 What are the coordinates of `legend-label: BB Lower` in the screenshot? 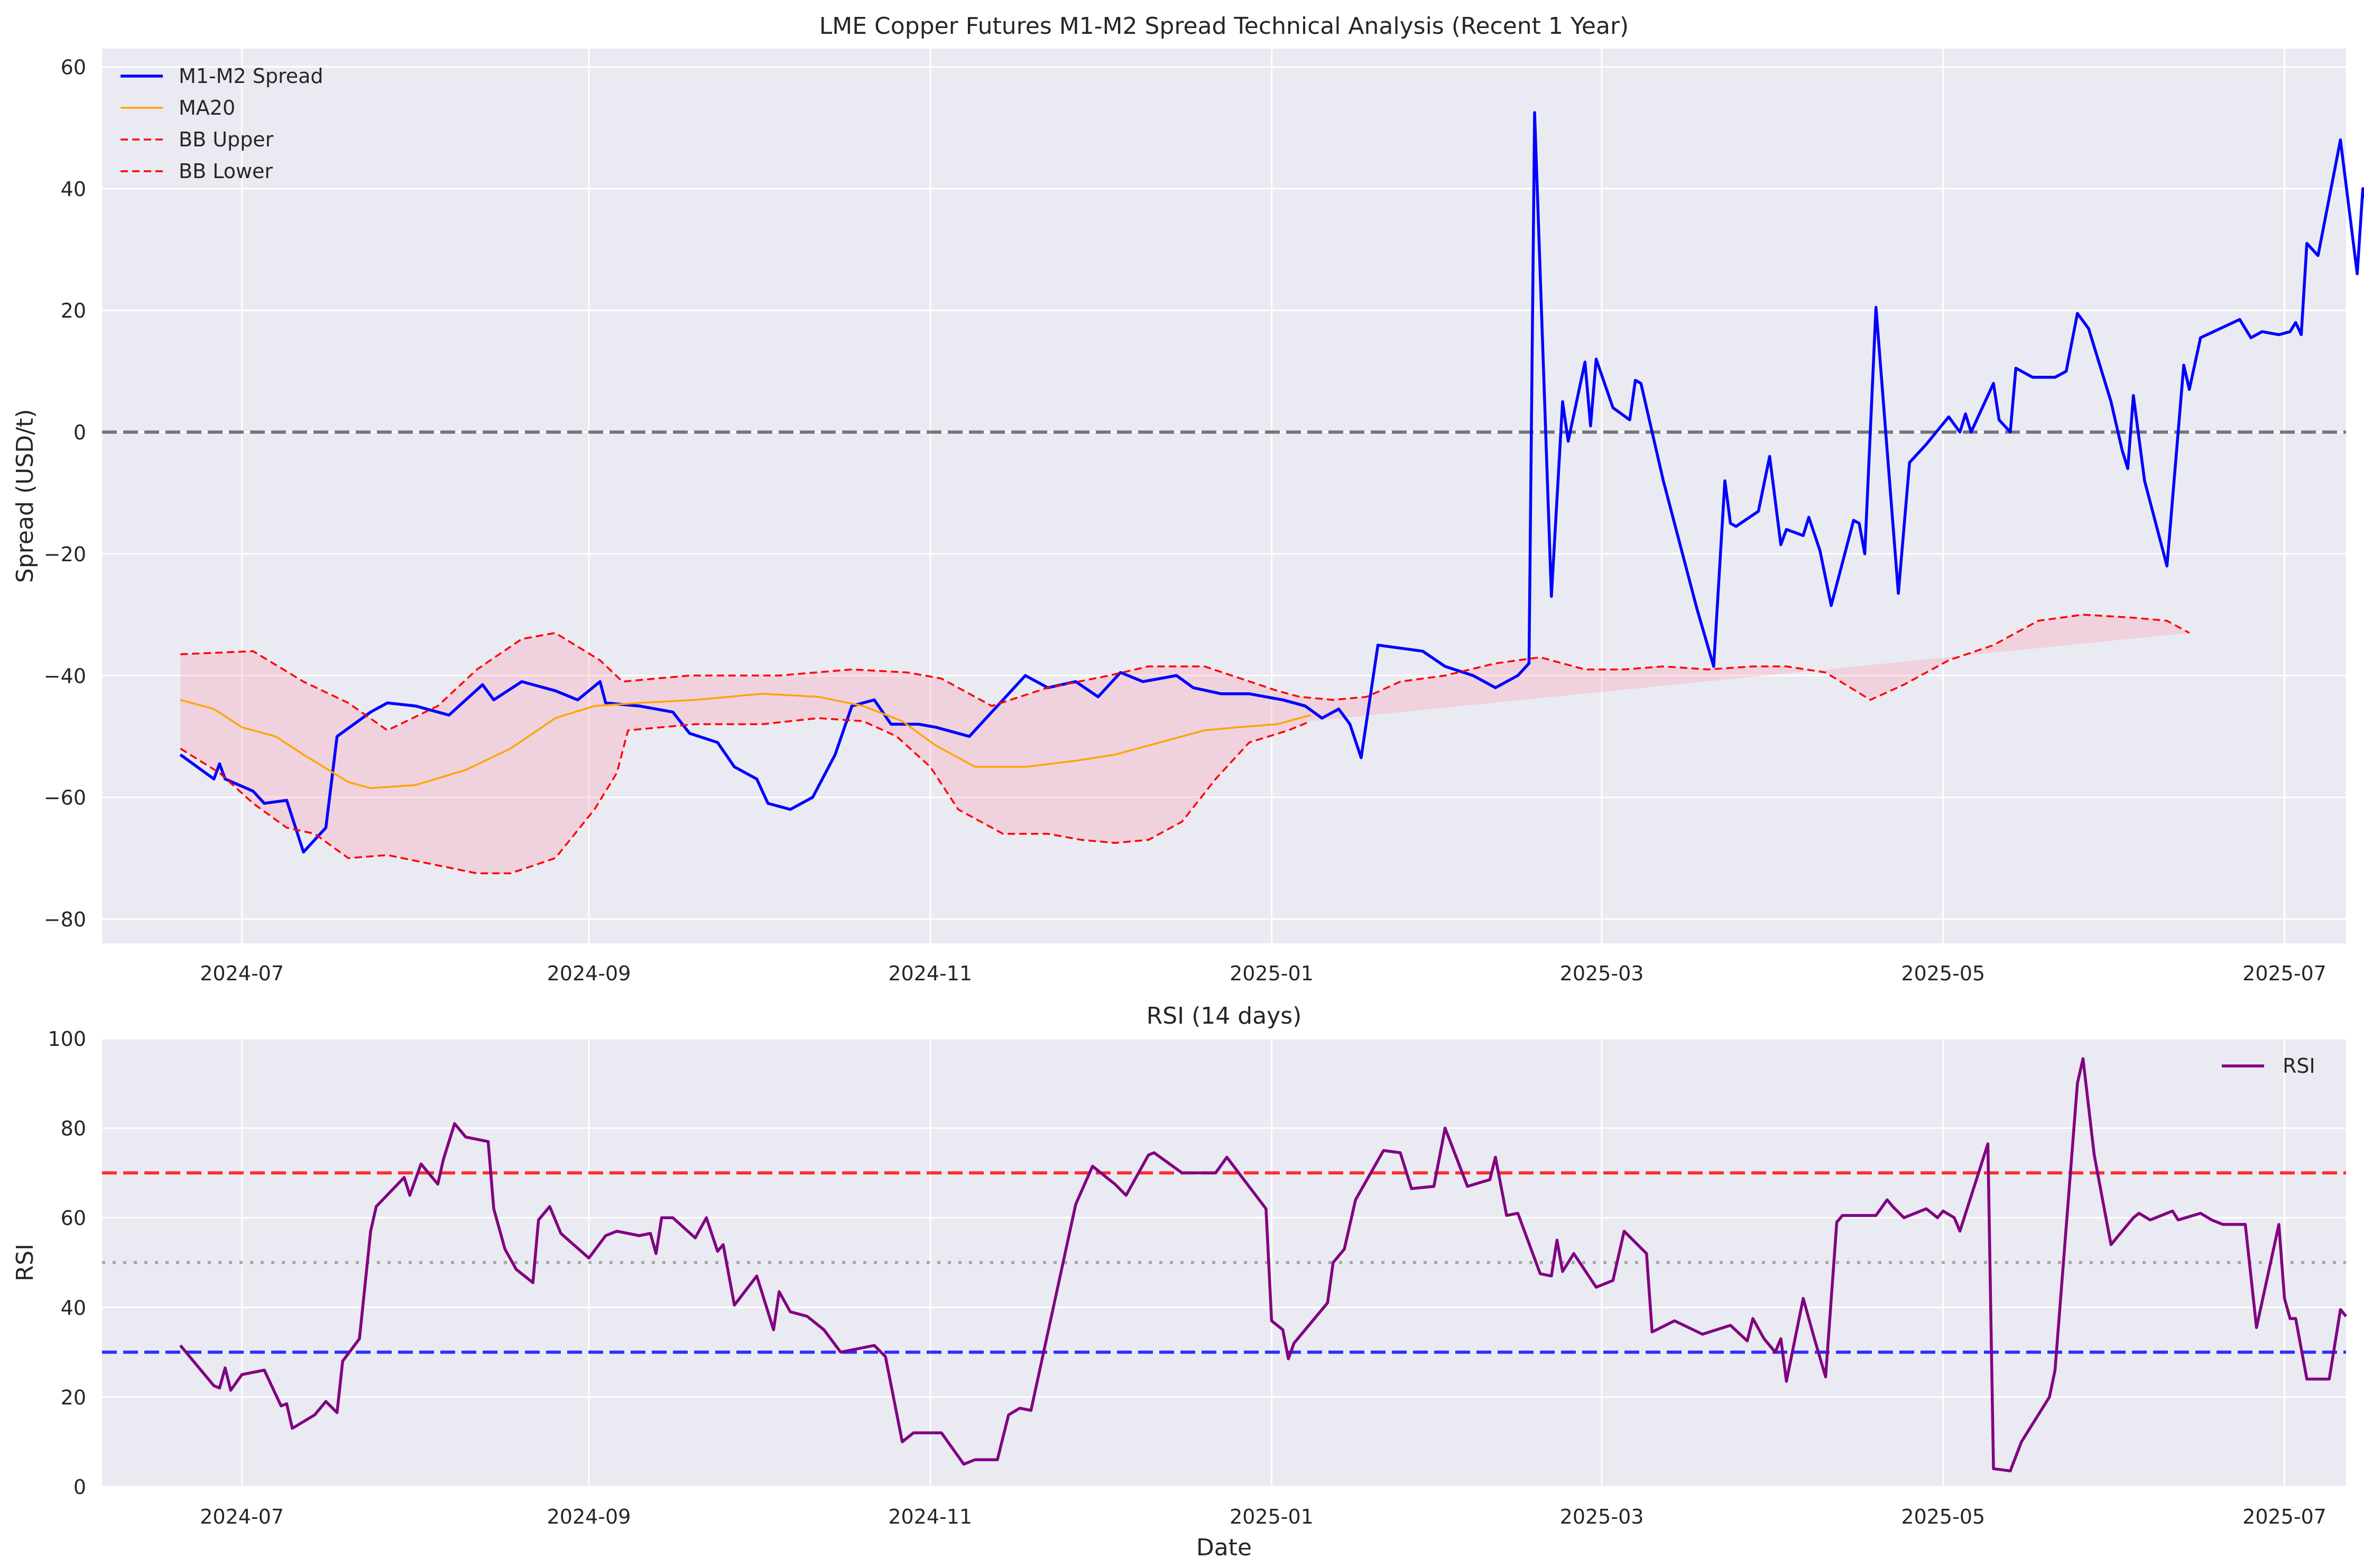 It's located at (226, 171).